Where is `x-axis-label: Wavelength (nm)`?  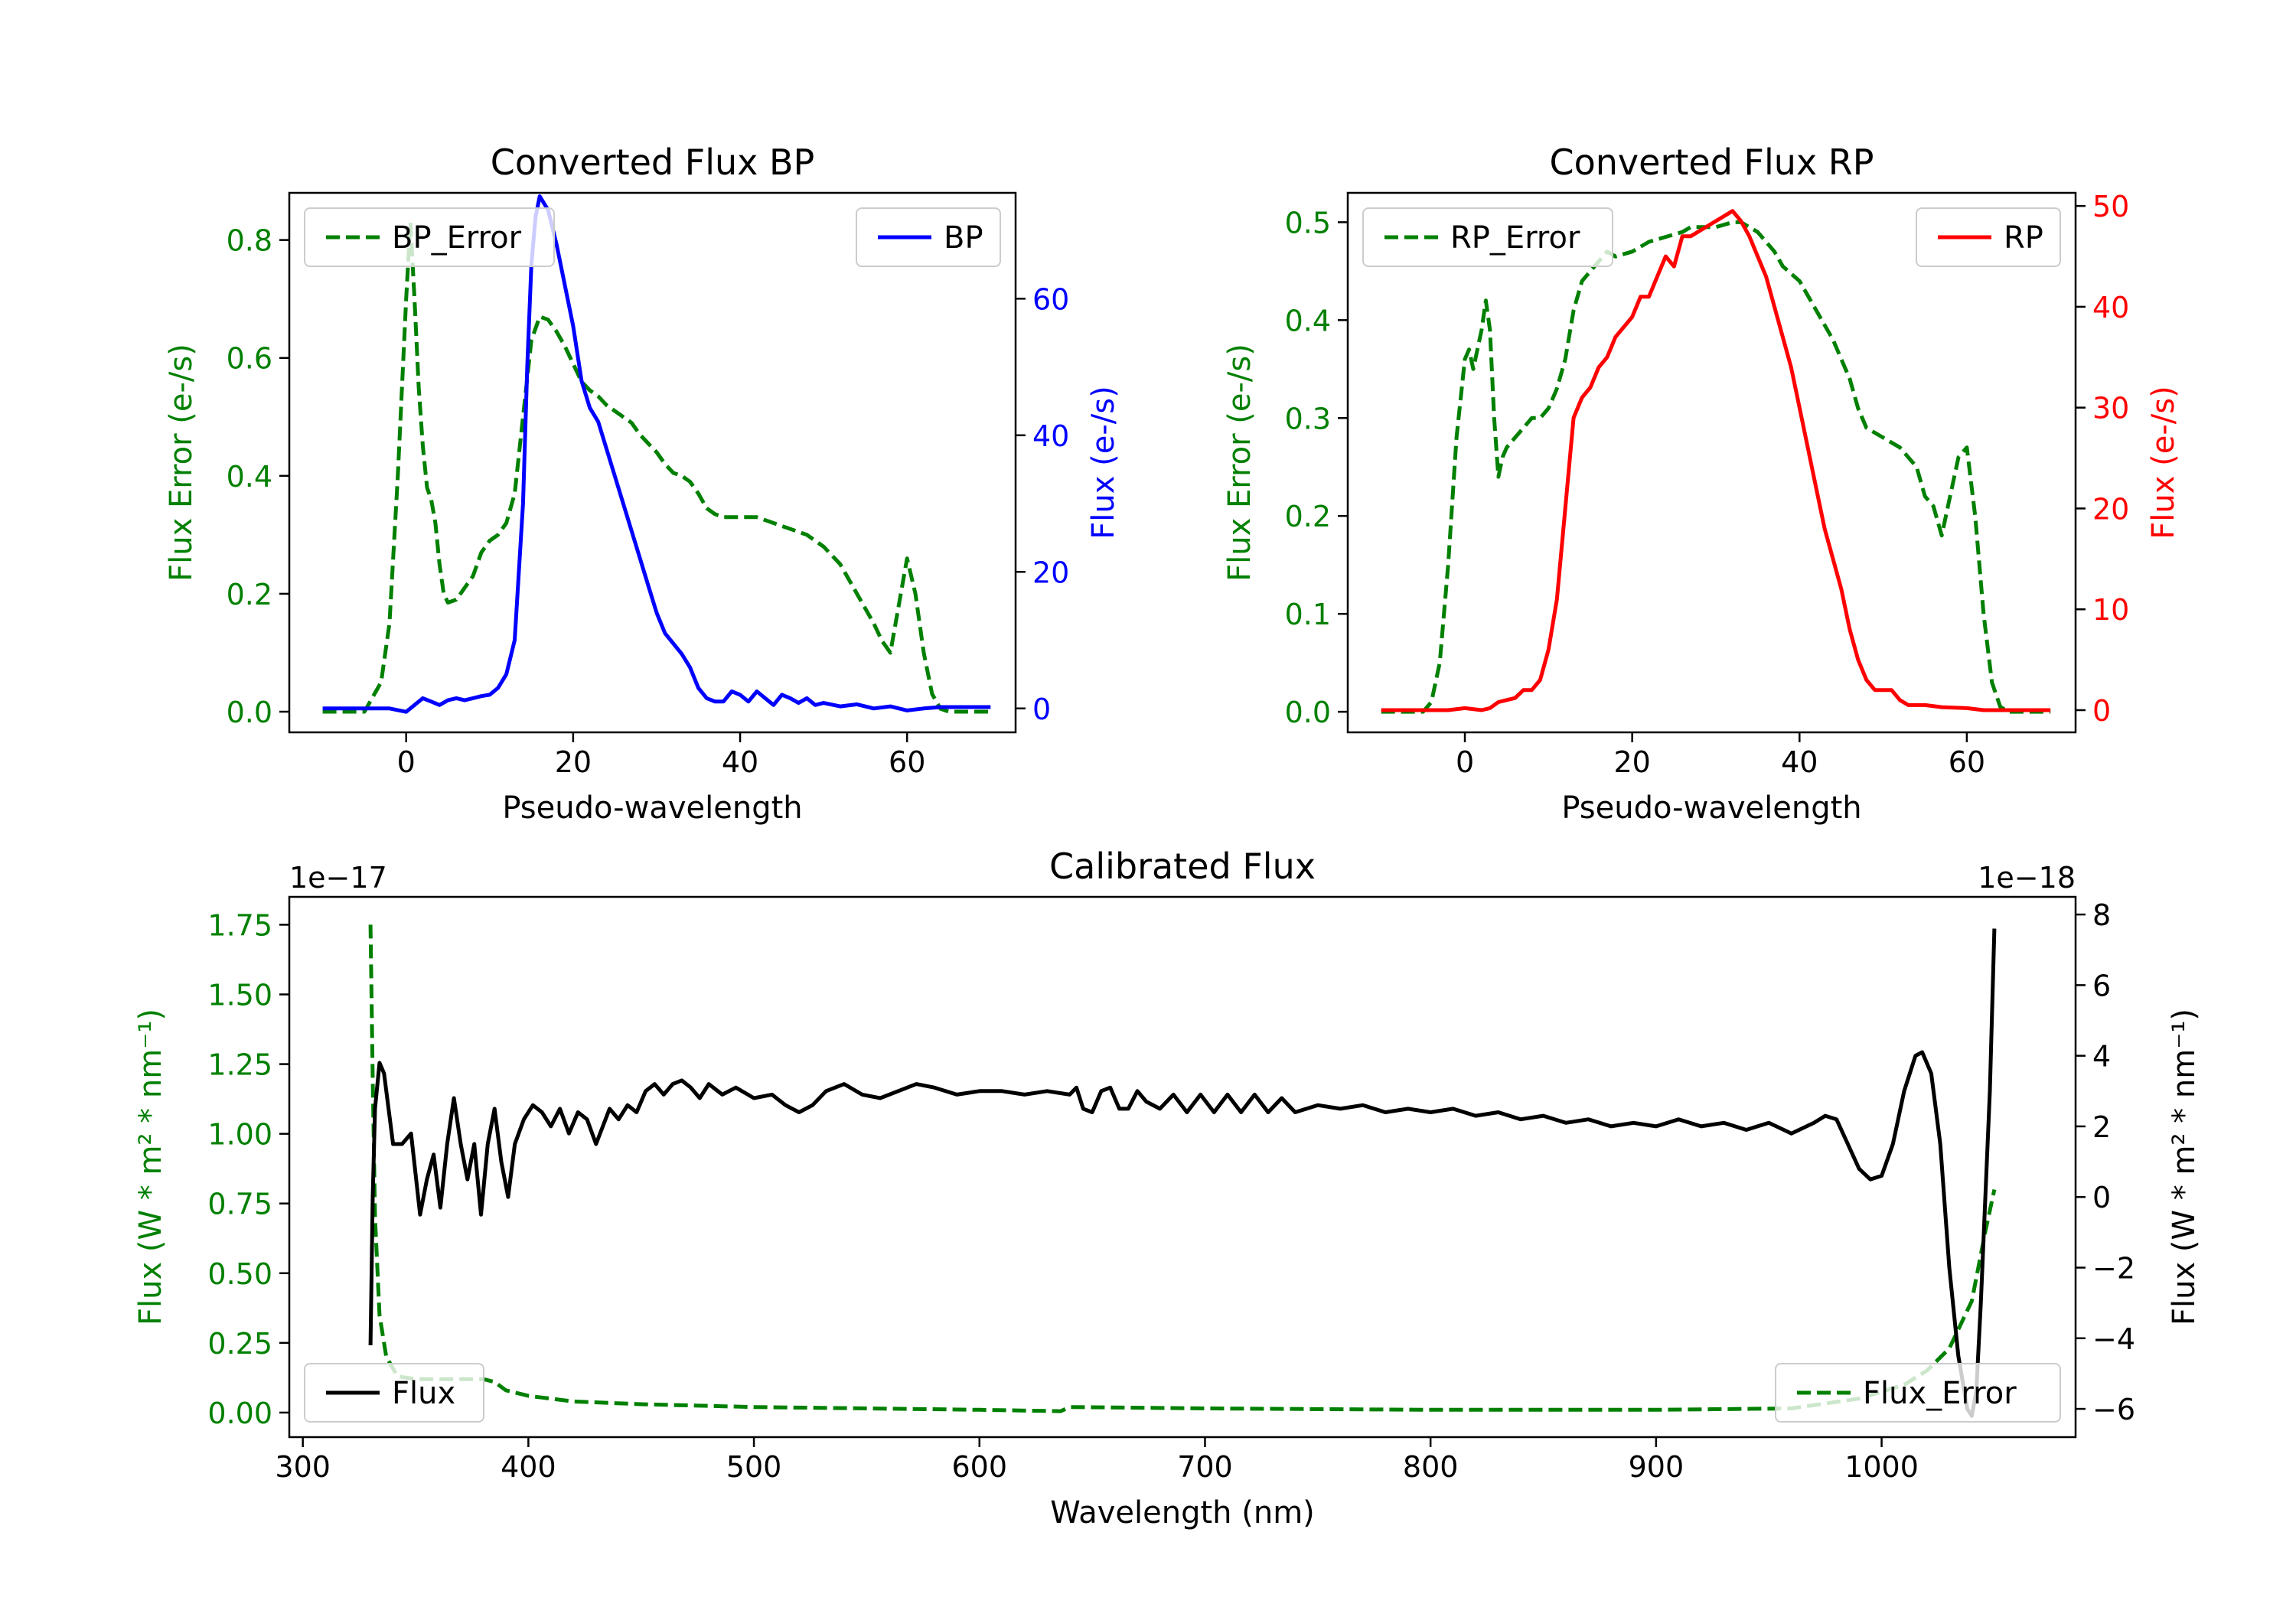 x-axis-label: Wavelength (nm) is located at coordinates (1182, 1512).